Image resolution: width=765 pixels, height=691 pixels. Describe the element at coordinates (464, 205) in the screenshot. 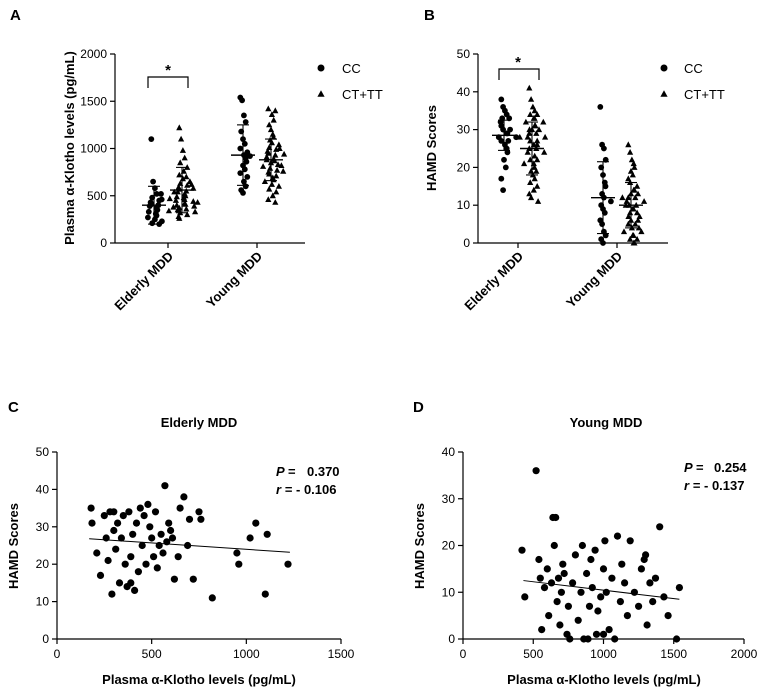

I see `panel-b-y-tick-label: 10` at that location.